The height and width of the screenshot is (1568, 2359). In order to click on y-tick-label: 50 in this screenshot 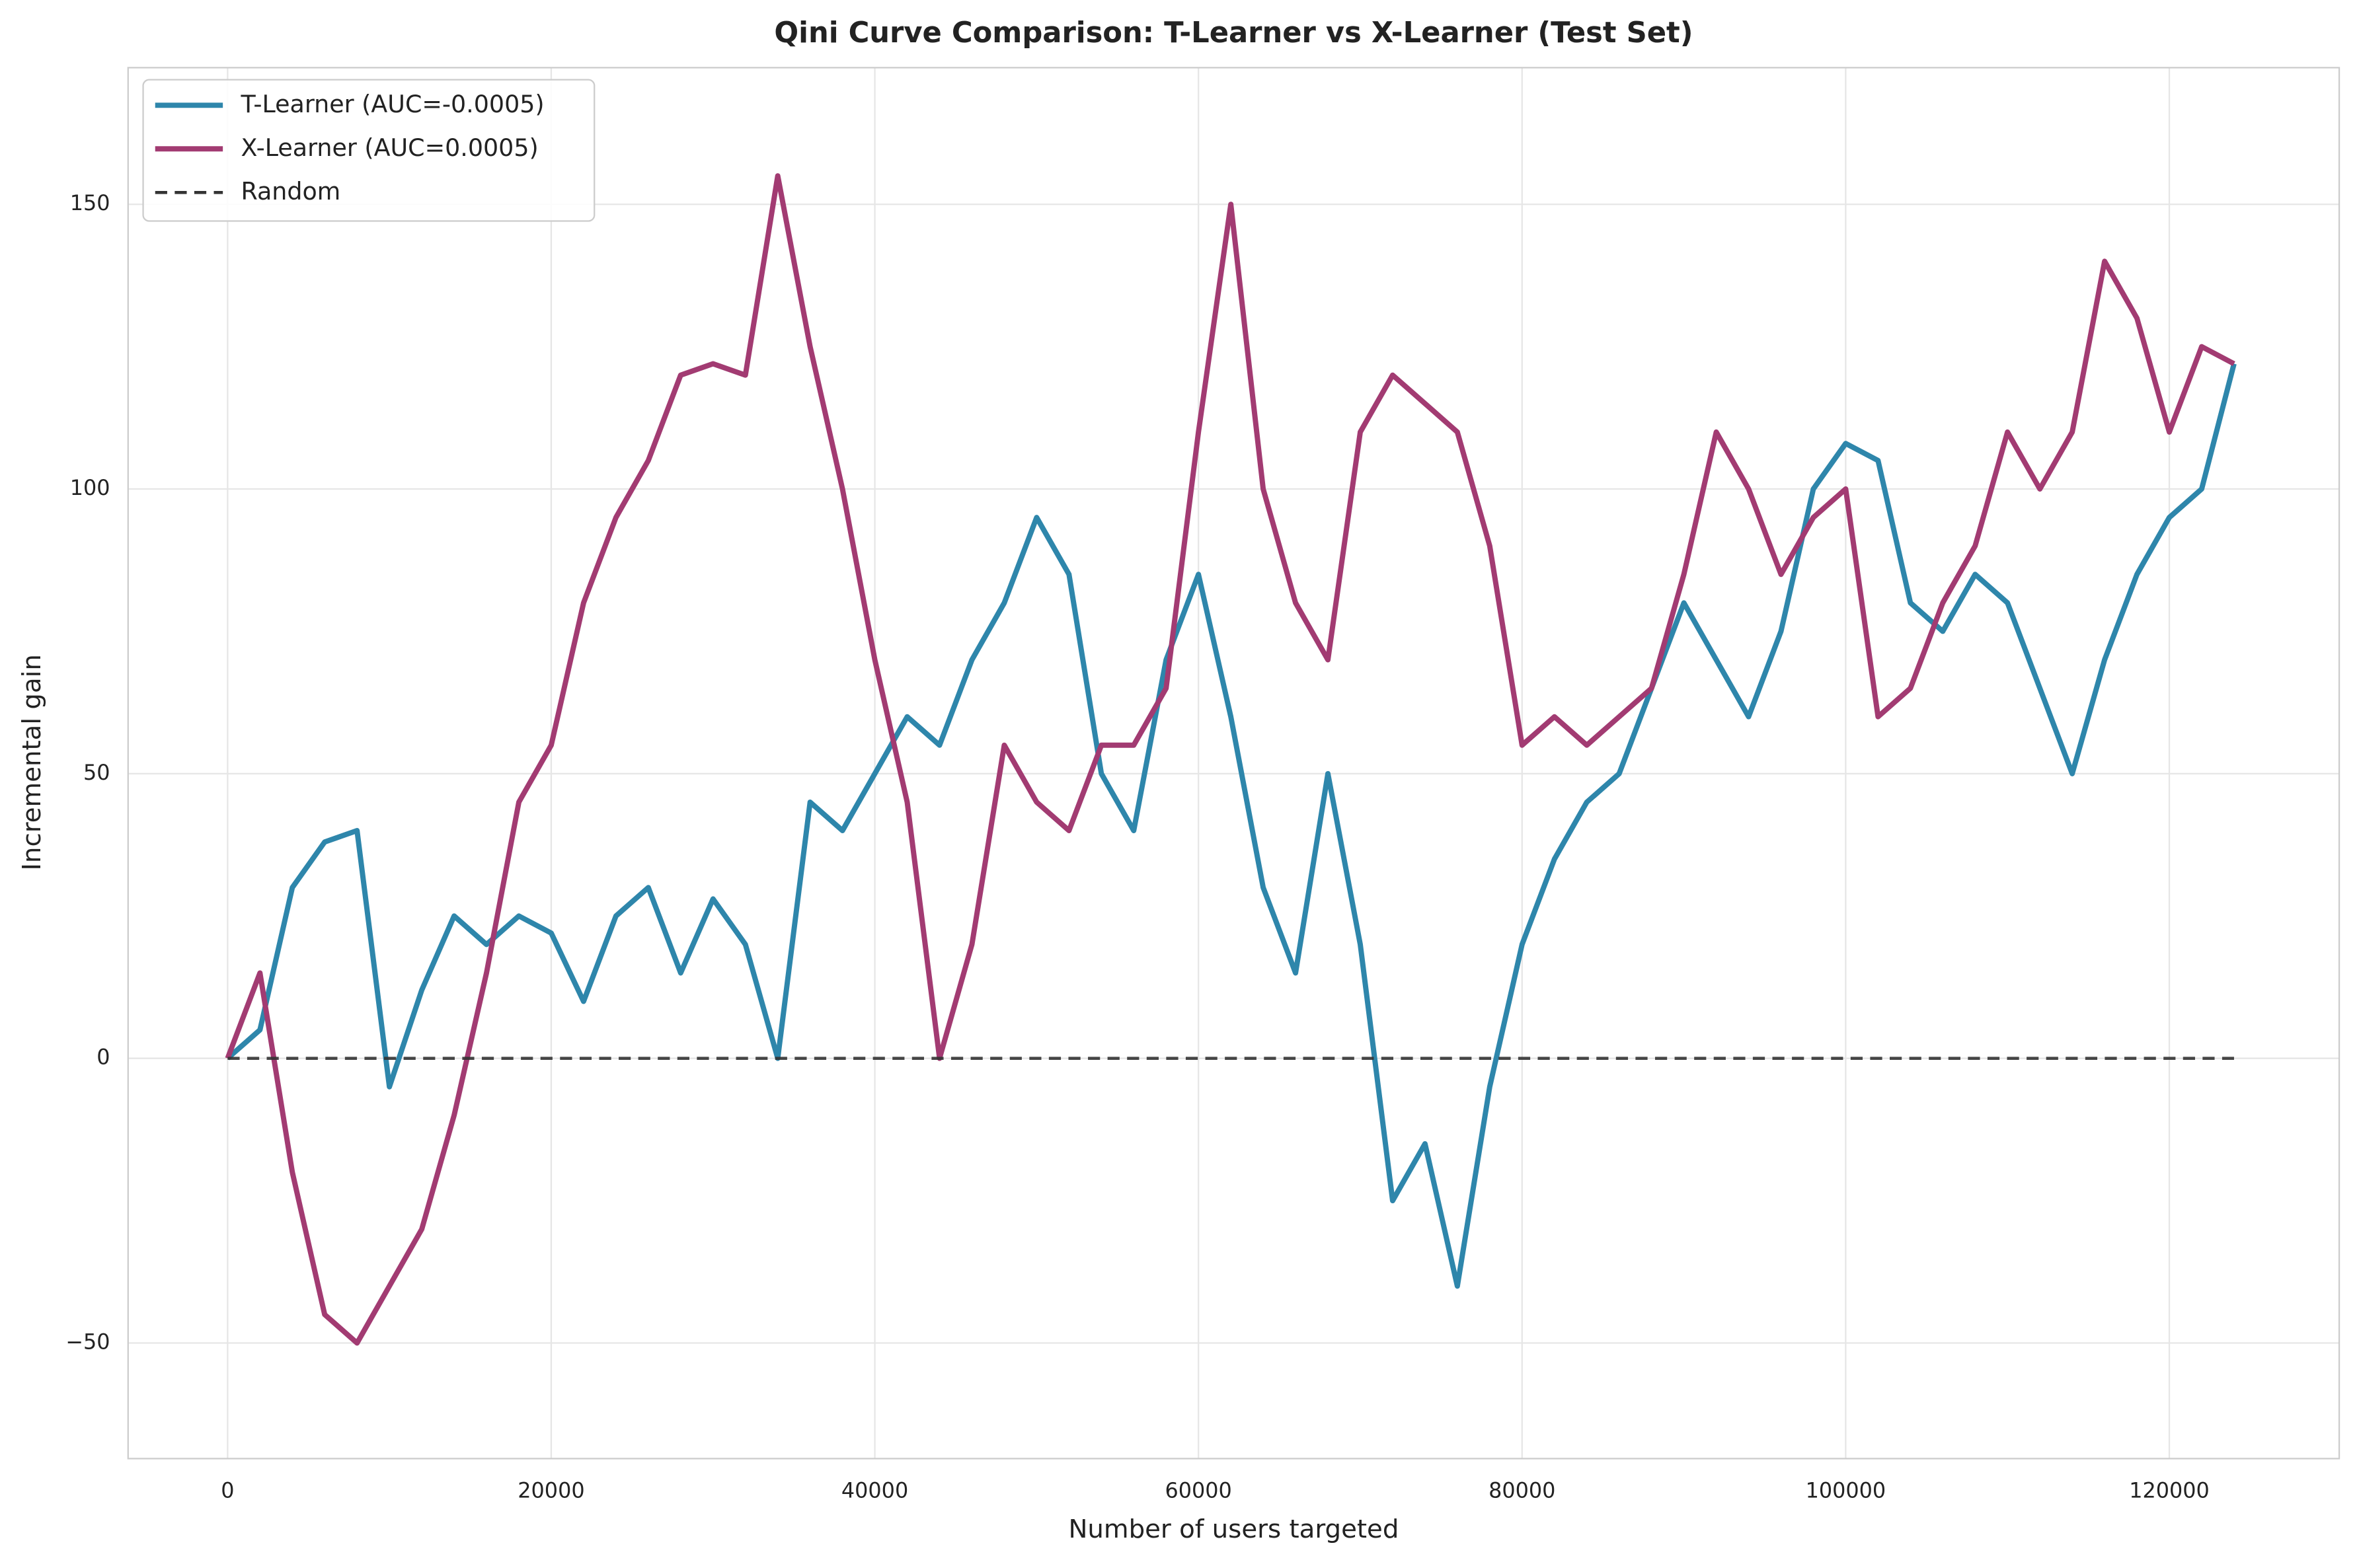, I will do `click(96, 772)`.